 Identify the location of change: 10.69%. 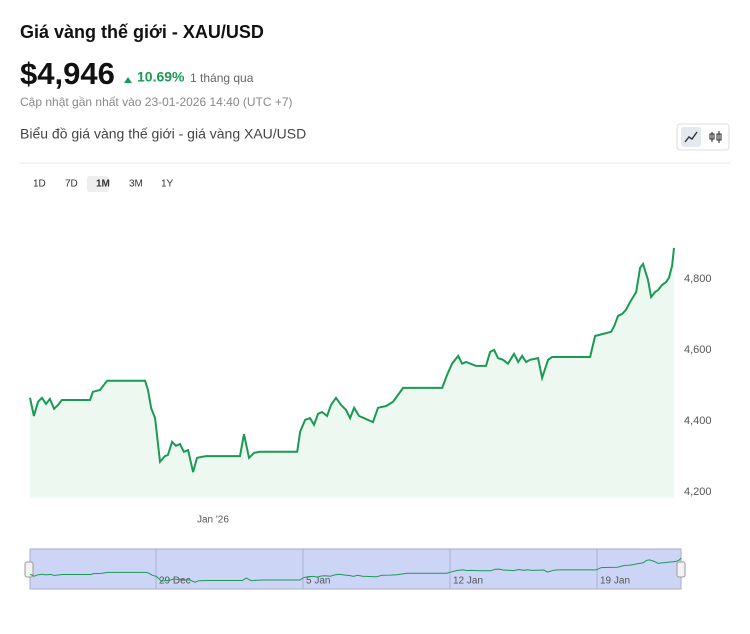
(161, 77).